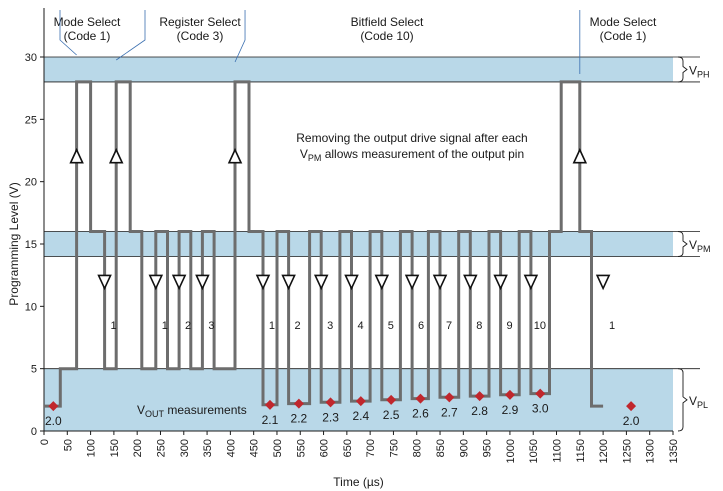  What do you see at coordinates (540, 409) in the screenshot?
I see `vout-value: 3.0` at bounding box center [540, 409].